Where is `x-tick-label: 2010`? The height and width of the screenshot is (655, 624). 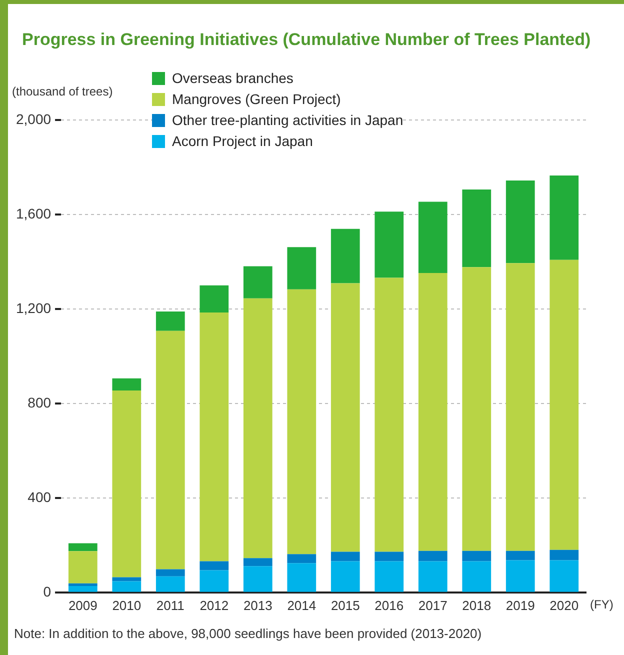
x-tick-label: 2010 is located at coordinates (127, 605).